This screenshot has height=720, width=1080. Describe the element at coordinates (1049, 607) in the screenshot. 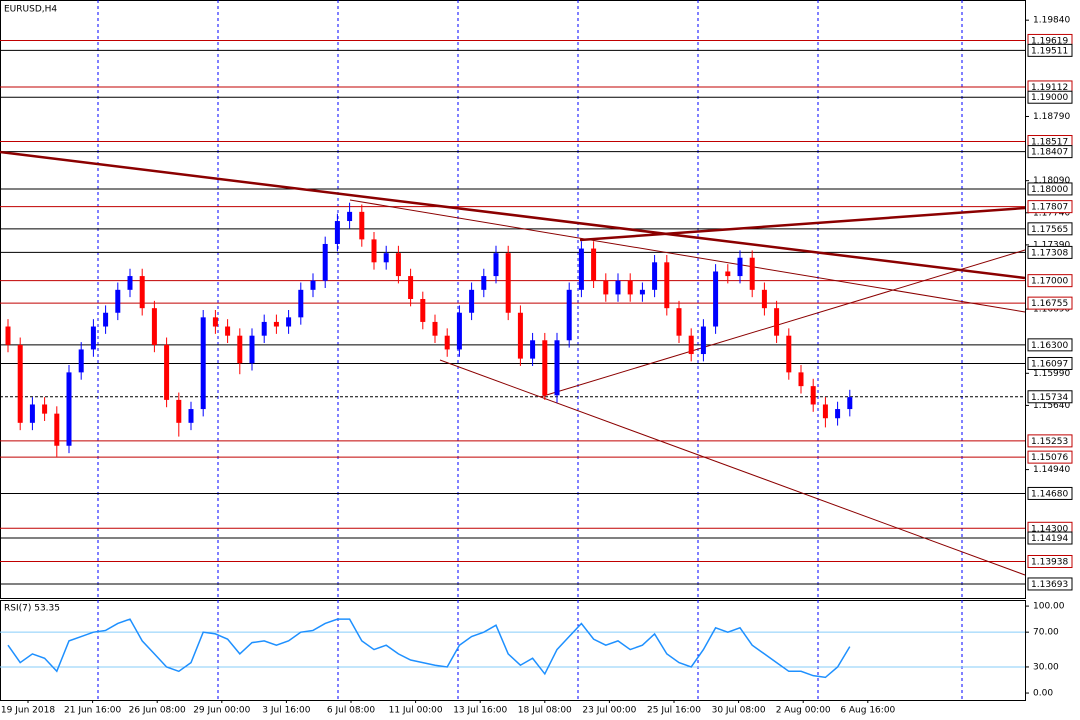

I see `rsi-tick-label: 100.00` at that location.